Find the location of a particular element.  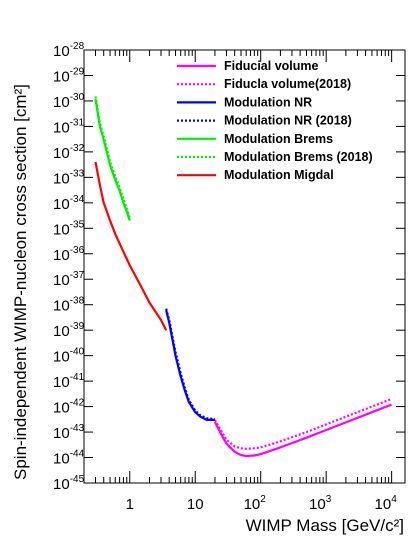

y-tick-label: 10-39 is located at coordinates (69, 330).